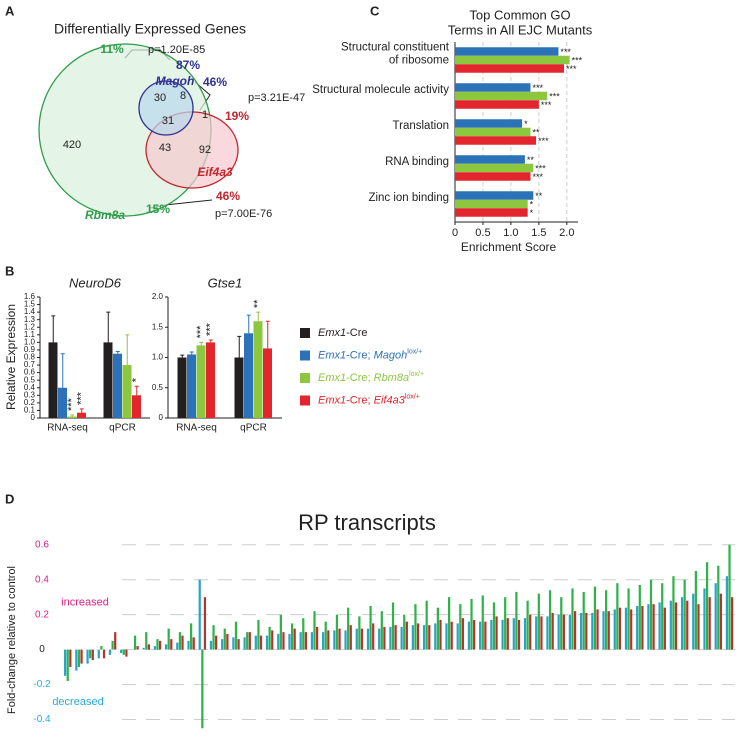  Describe the element at coordinates (391, 355) in the screenshot. I see `legend-part: Magoh` at that location.